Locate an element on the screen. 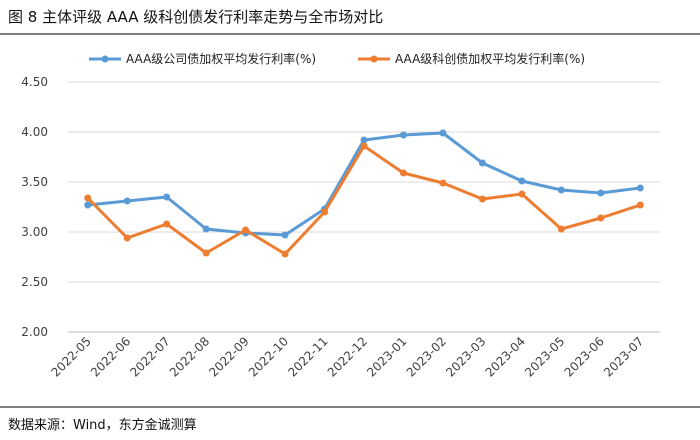 This screenshot has height=440, width=700. figure-title: 图 8 主体评级 AAA 级科创债发行利率走势与全市场对比 is located at coordinates (196, 17).